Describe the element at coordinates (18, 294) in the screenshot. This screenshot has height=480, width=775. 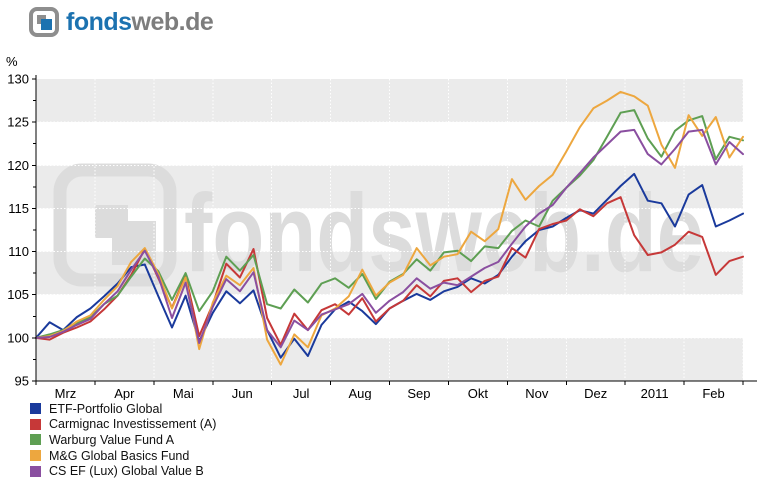
I see `svg-text: 105` at that location.